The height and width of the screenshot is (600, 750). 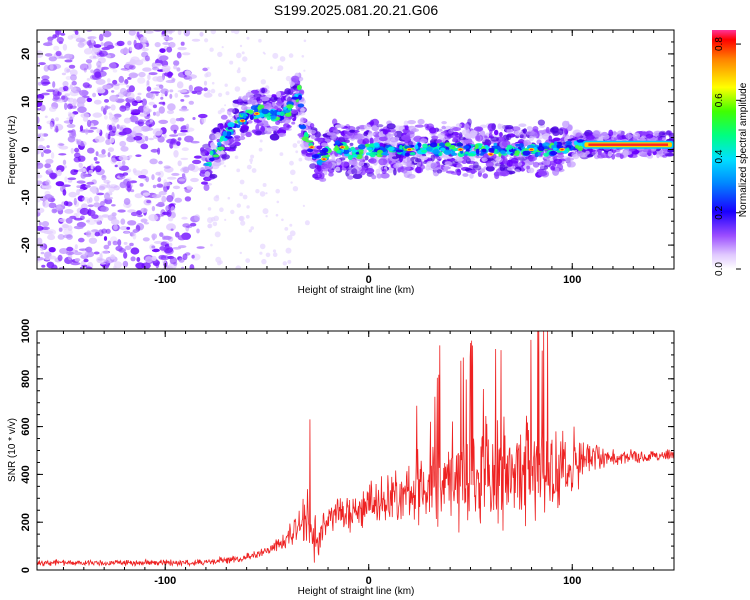 I want to click on y-tick-label: 200, so click(x=26, y=522).